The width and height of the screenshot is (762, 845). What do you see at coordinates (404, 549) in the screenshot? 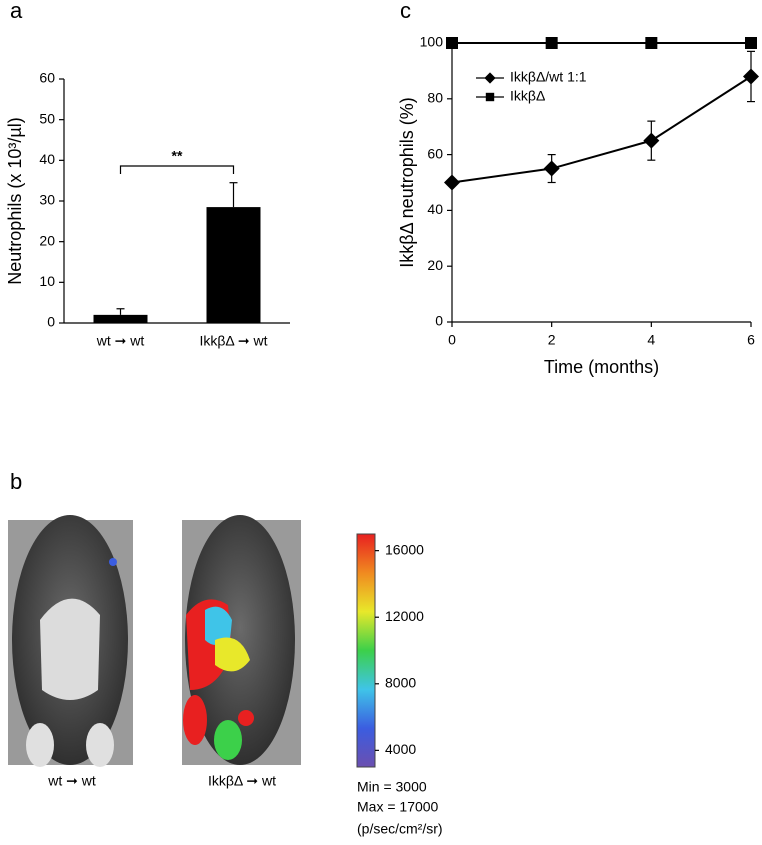
I see `colorbar-tick-label: 16000` at bounding box center [404, 549].